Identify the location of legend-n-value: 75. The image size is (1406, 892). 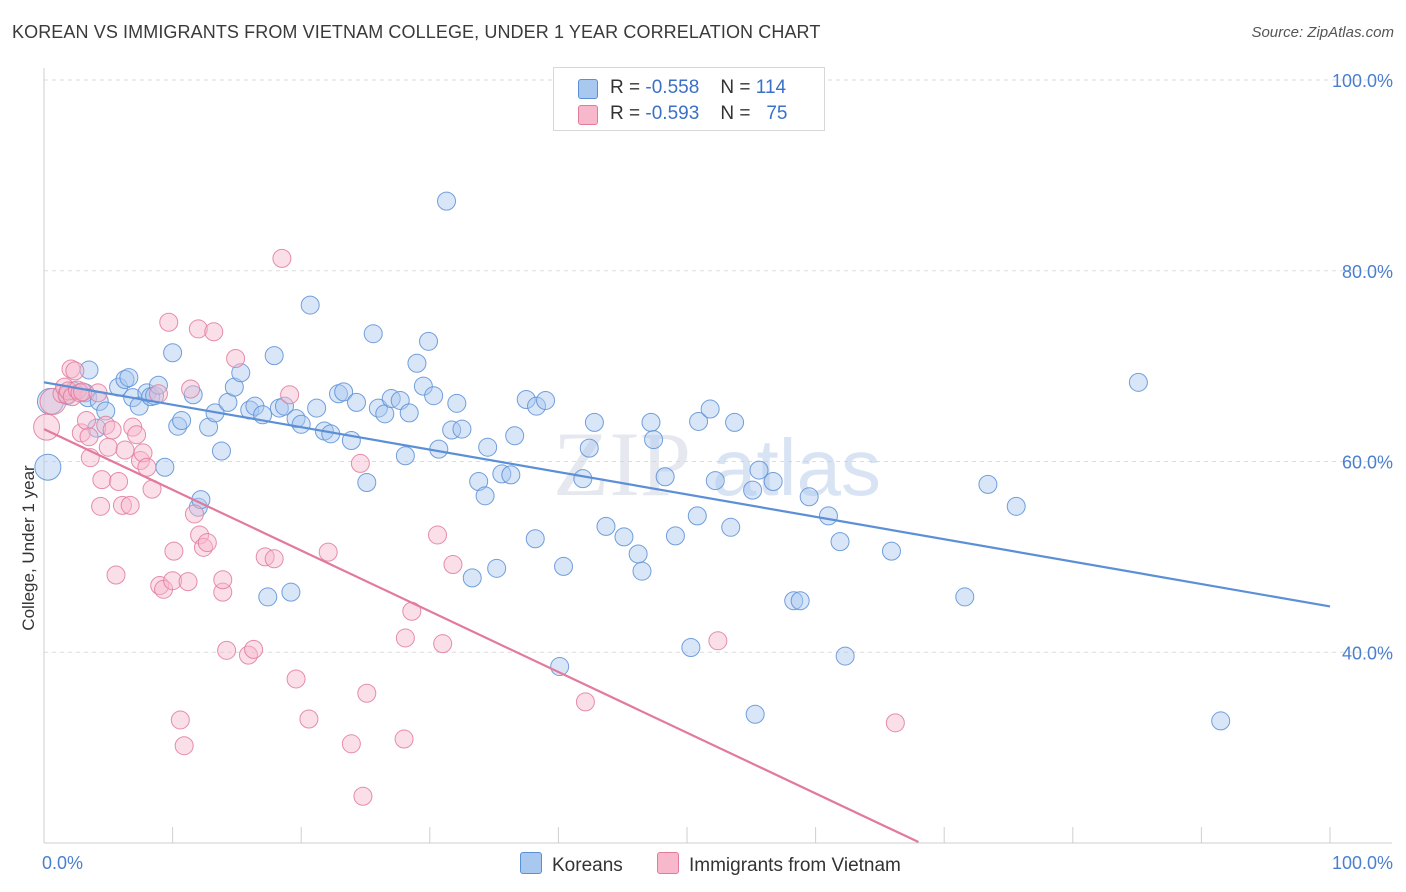
(777, 113).